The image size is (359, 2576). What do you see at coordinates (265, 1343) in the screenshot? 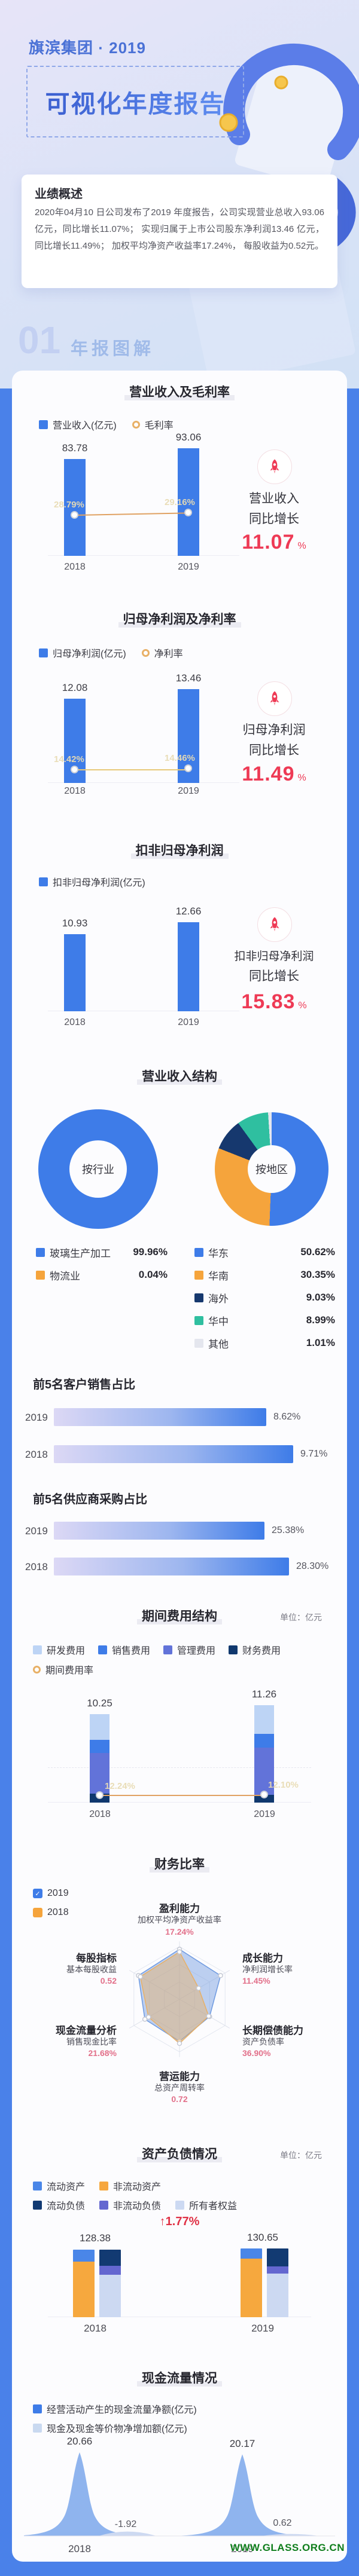
I see `legend-item: 其他 1.01%` at bounding box center [265, 1343].